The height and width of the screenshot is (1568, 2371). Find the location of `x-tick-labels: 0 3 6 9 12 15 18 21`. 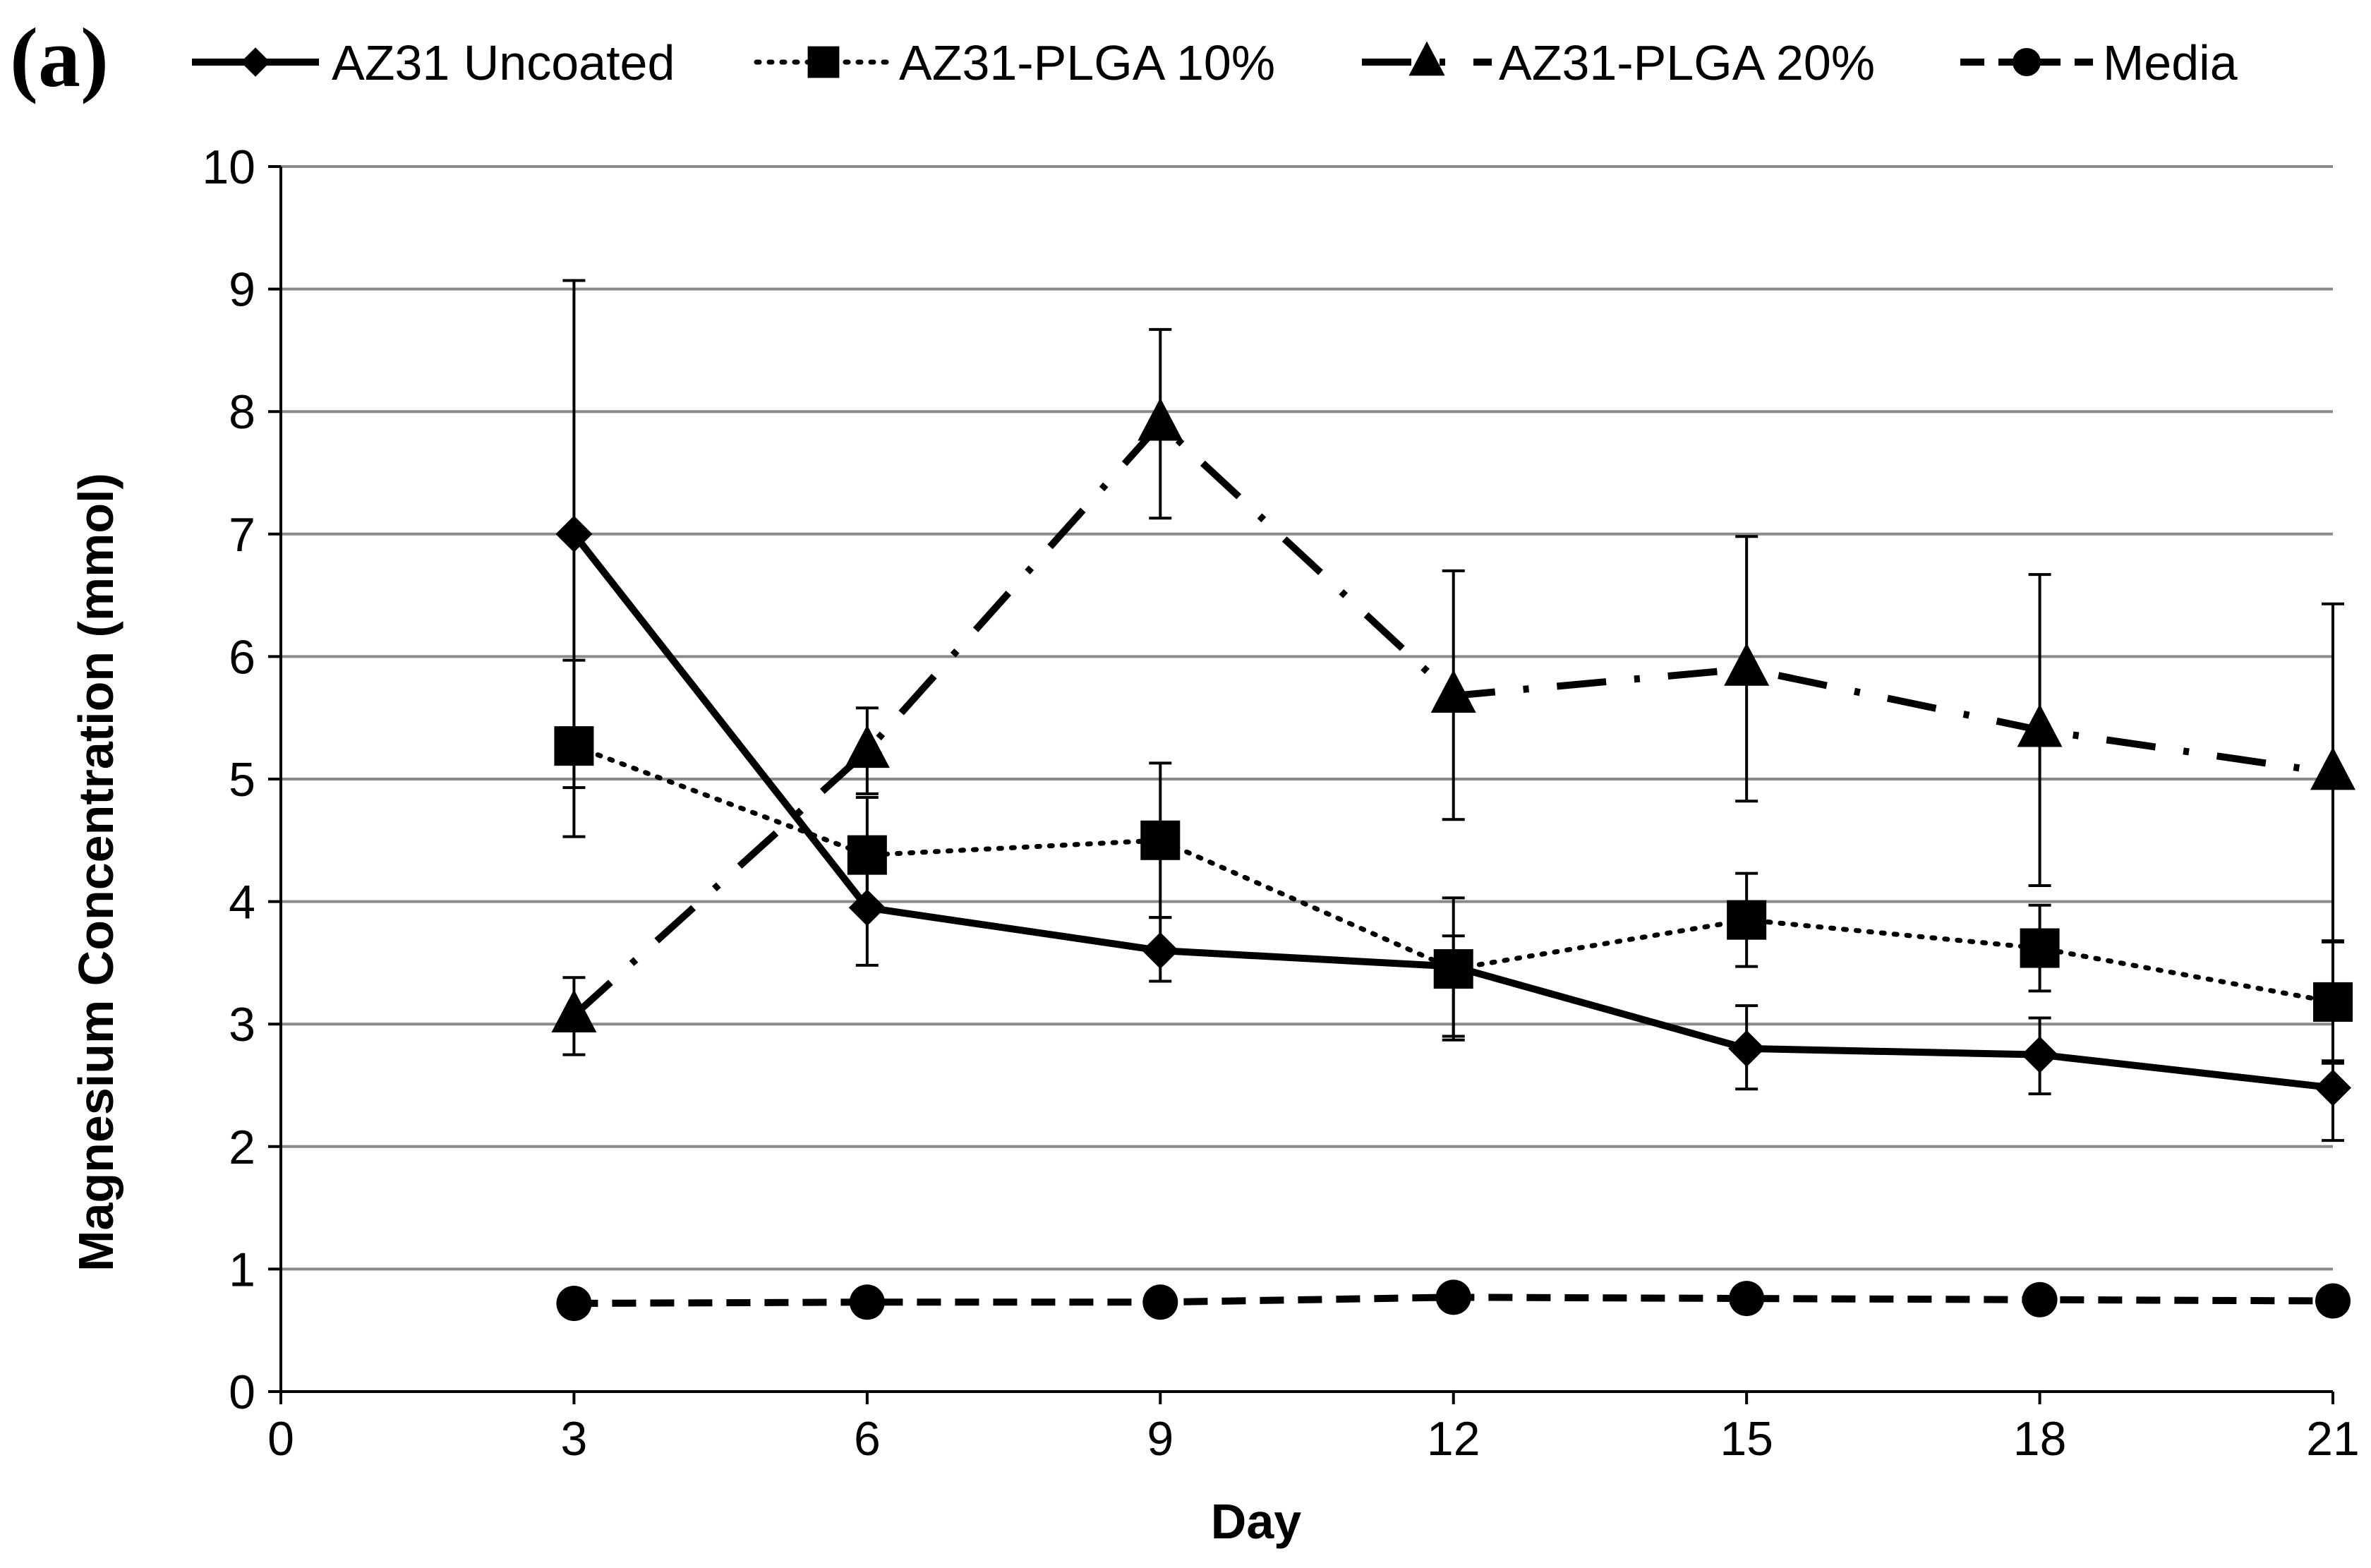

x-tick-labels: 0 3 6 9 12 15 18 21 is located at coordinates (1314, 1439).